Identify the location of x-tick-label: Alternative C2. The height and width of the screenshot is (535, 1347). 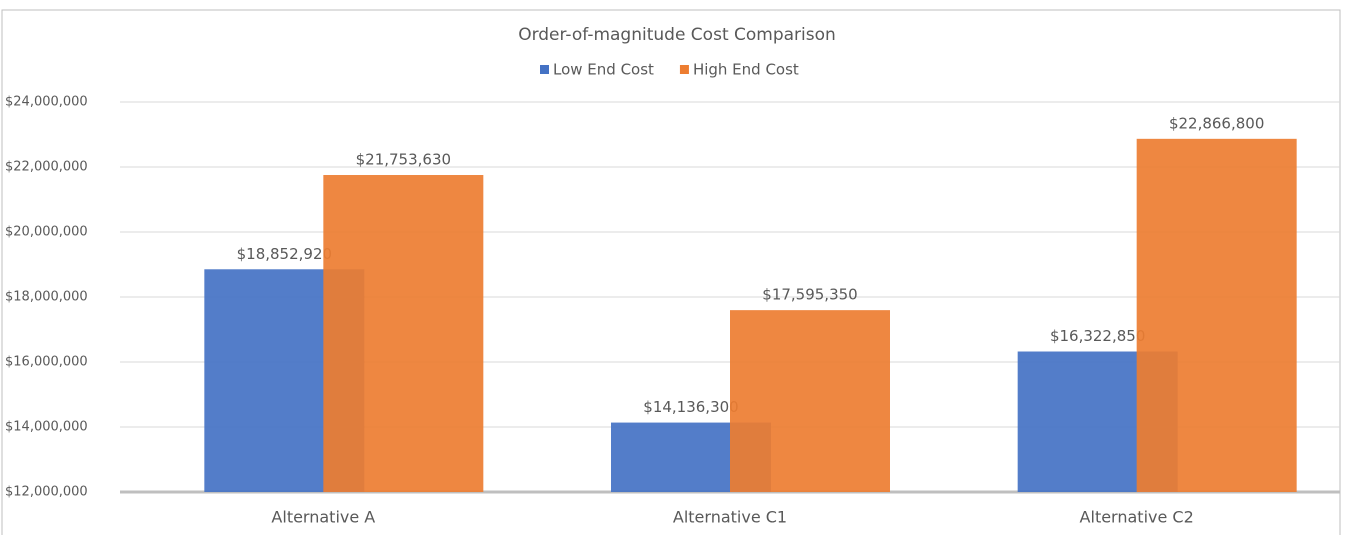
(1137, 517).